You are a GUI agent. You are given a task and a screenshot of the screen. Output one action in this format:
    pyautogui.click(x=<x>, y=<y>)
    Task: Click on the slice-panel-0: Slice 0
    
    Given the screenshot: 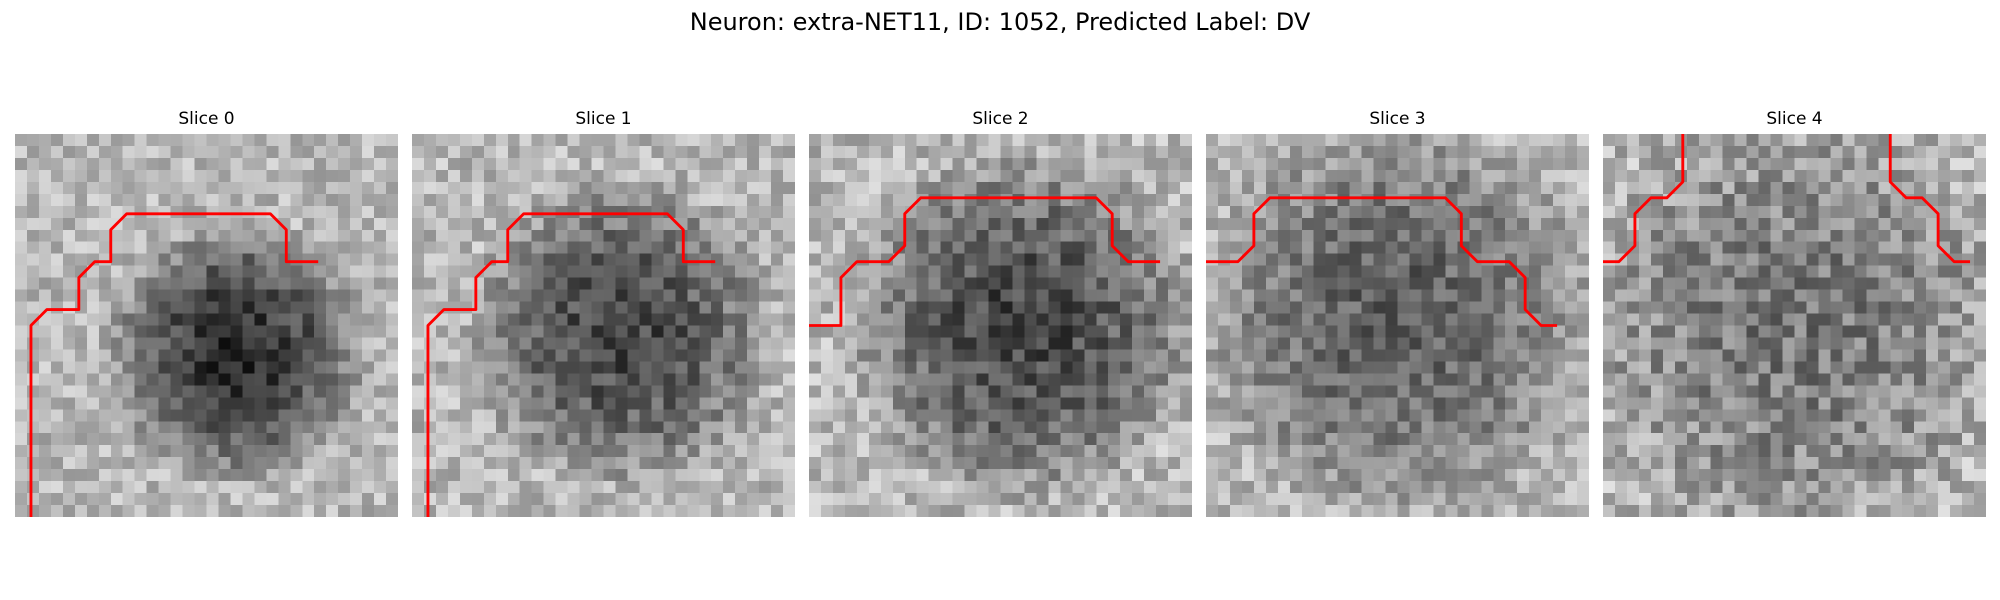 What is the action you would take?
    pyautogui.click(x=206, y=312)
    